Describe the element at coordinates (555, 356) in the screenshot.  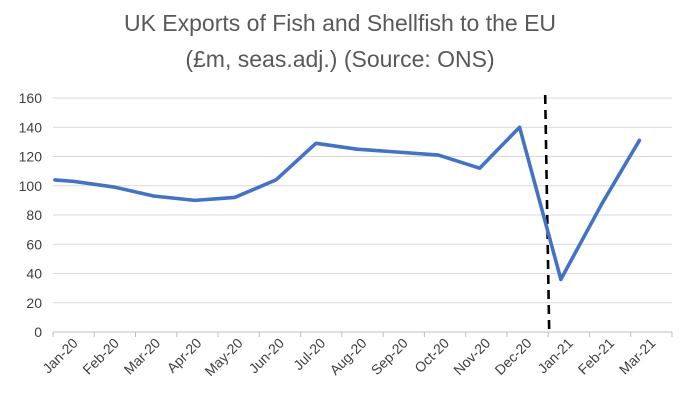
I see `x-tick-label-jan-21: Jan-21` at that location.